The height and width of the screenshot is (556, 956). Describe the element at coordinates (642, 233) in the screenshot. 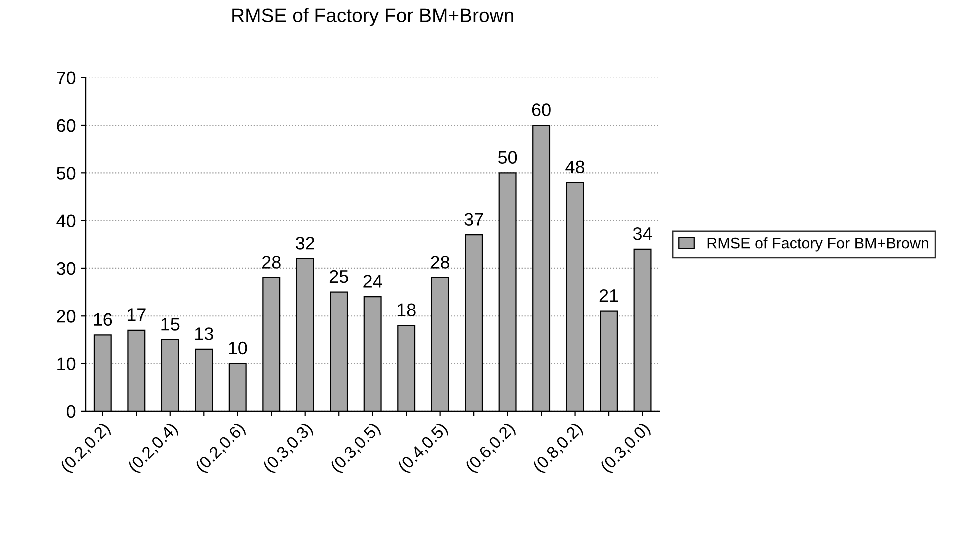

I see `data-label: 34` at that location.